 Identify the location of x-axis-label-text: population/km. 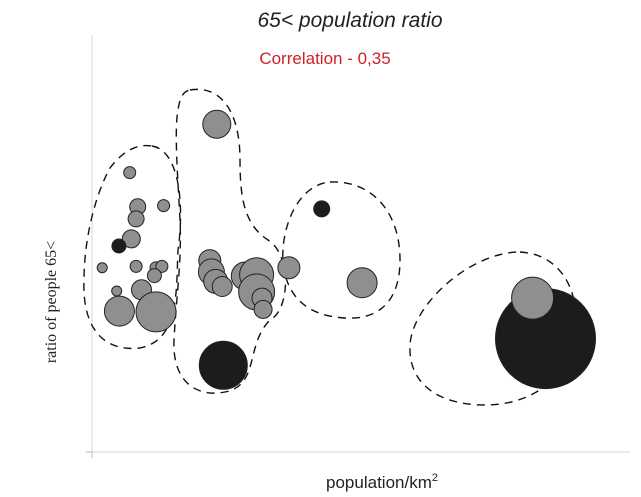
(379, 482).